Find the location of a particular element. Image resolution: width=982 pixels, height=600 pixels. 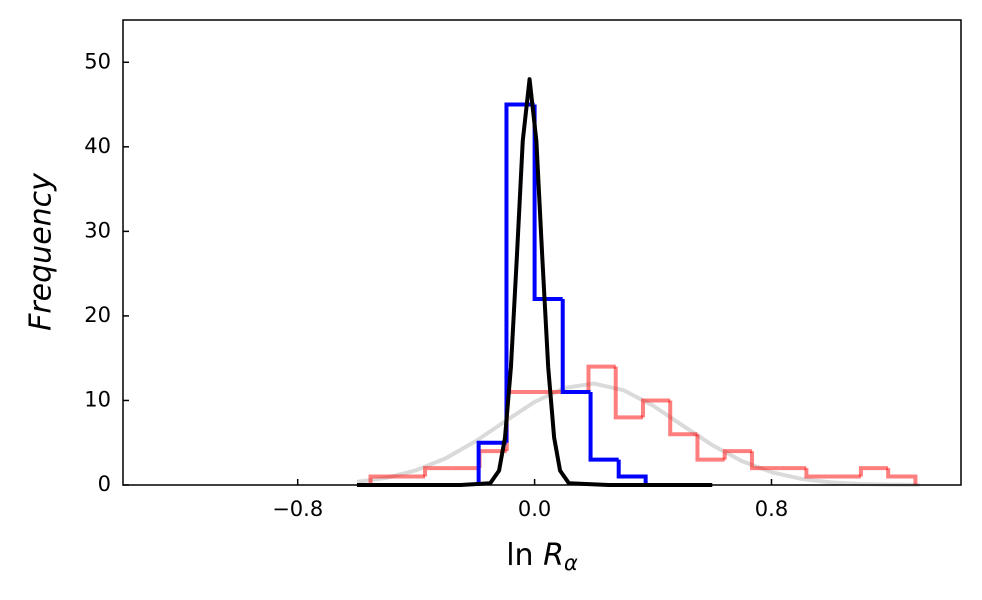

x-tick-label: 0.8 is located at coordinates (771, 509).